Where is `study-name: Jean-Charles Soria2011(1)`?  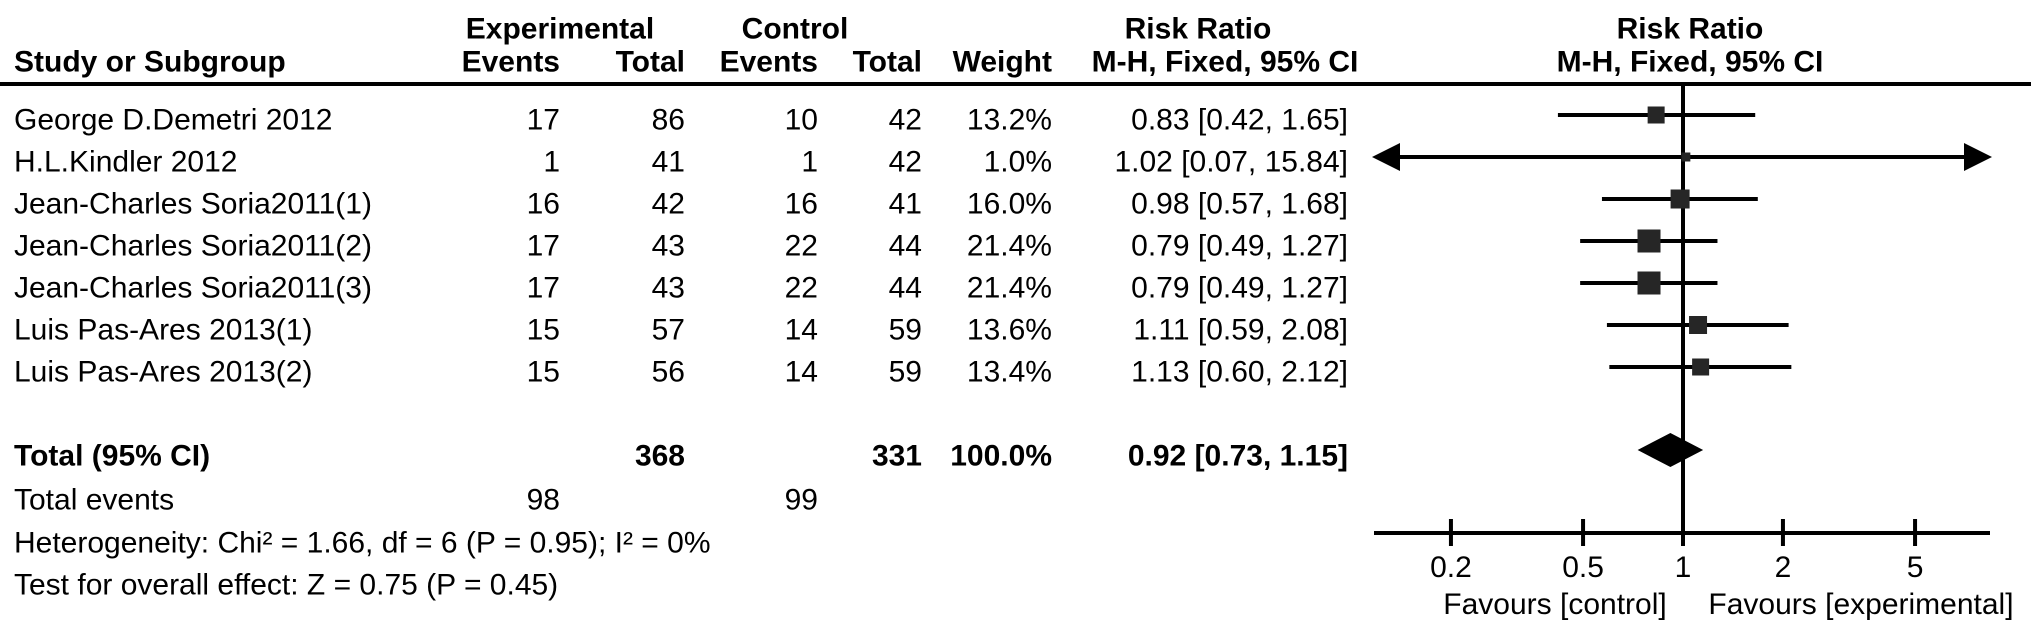 study-name: Jean-Charles Soria2011(1) is located at coordinates (193, 204).